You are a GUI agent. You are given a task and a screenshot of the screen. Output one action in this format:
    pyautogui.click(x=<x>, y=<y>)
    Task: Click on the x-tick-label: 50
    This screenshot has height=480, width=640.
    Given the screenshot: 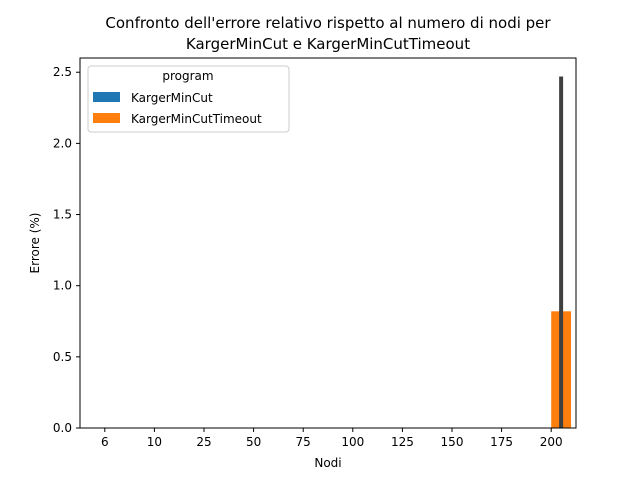 What is the action you would take?
    pyautogui.click(x=253, y=442)
    